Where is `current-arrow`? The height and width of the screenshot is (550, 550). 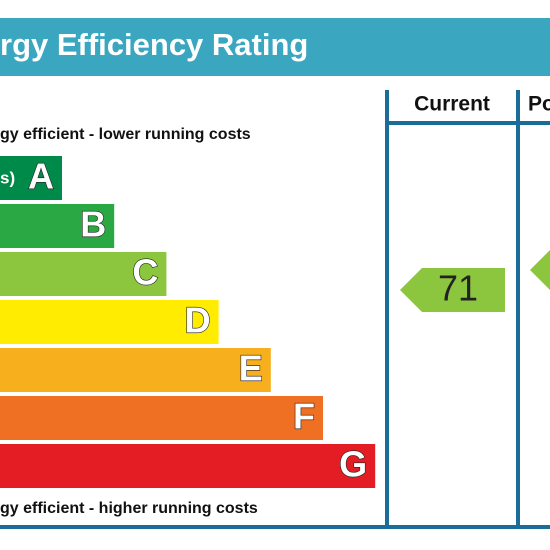
current-arrow is located at coordinates (452, 290).